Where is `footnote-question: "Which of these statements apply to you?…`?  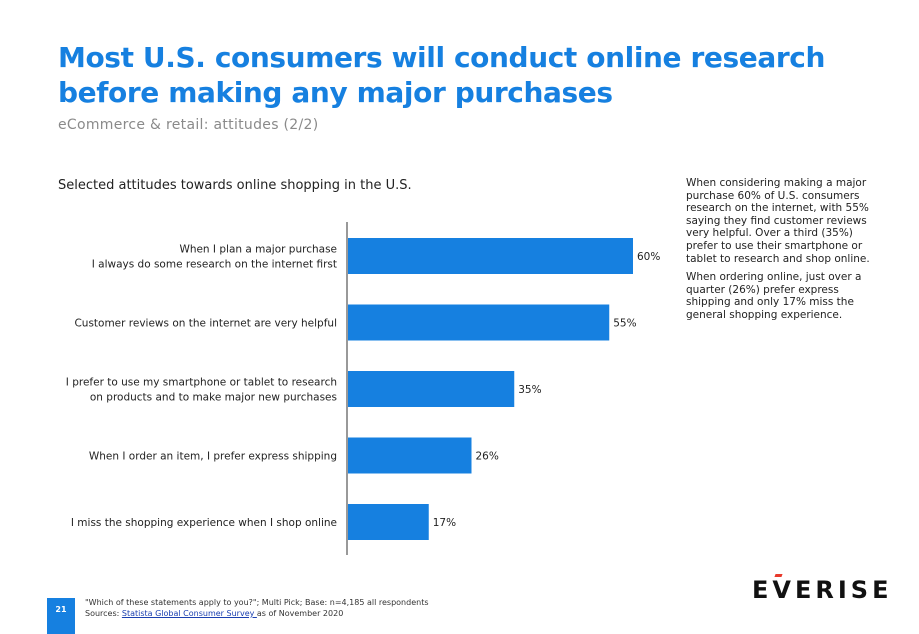 footnote-question: "Which of these statements apply to you?… is located at coordinates (257, 602).